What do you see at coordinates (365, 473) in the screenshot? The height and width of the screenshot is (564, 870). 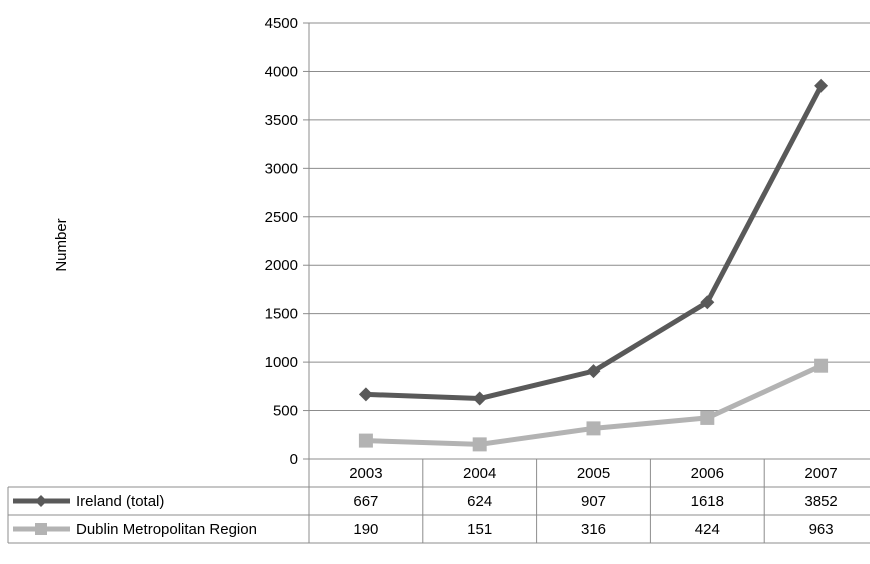 I see `x-category-label: 2003` at bounding box center [365, 473].